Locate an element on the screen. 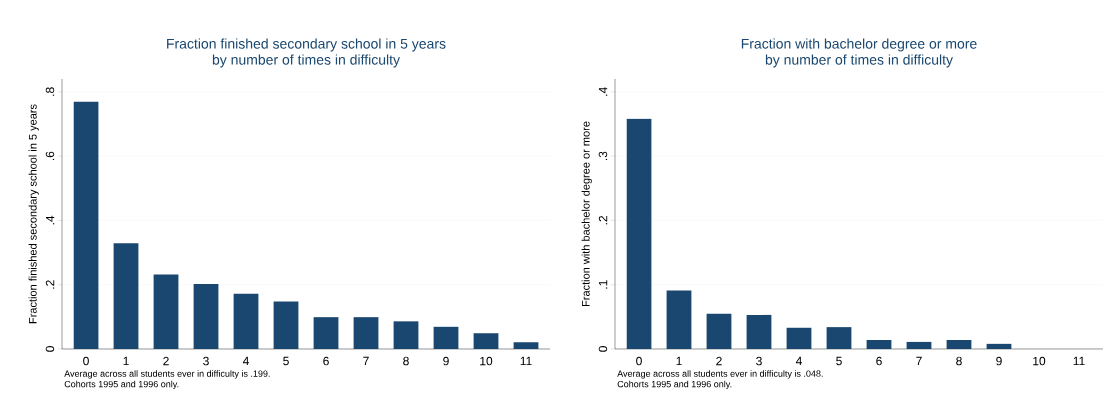 The width and height of the screenshot is (1112, 409). y-tick-label: .8 is located at coordinates (50, 91).